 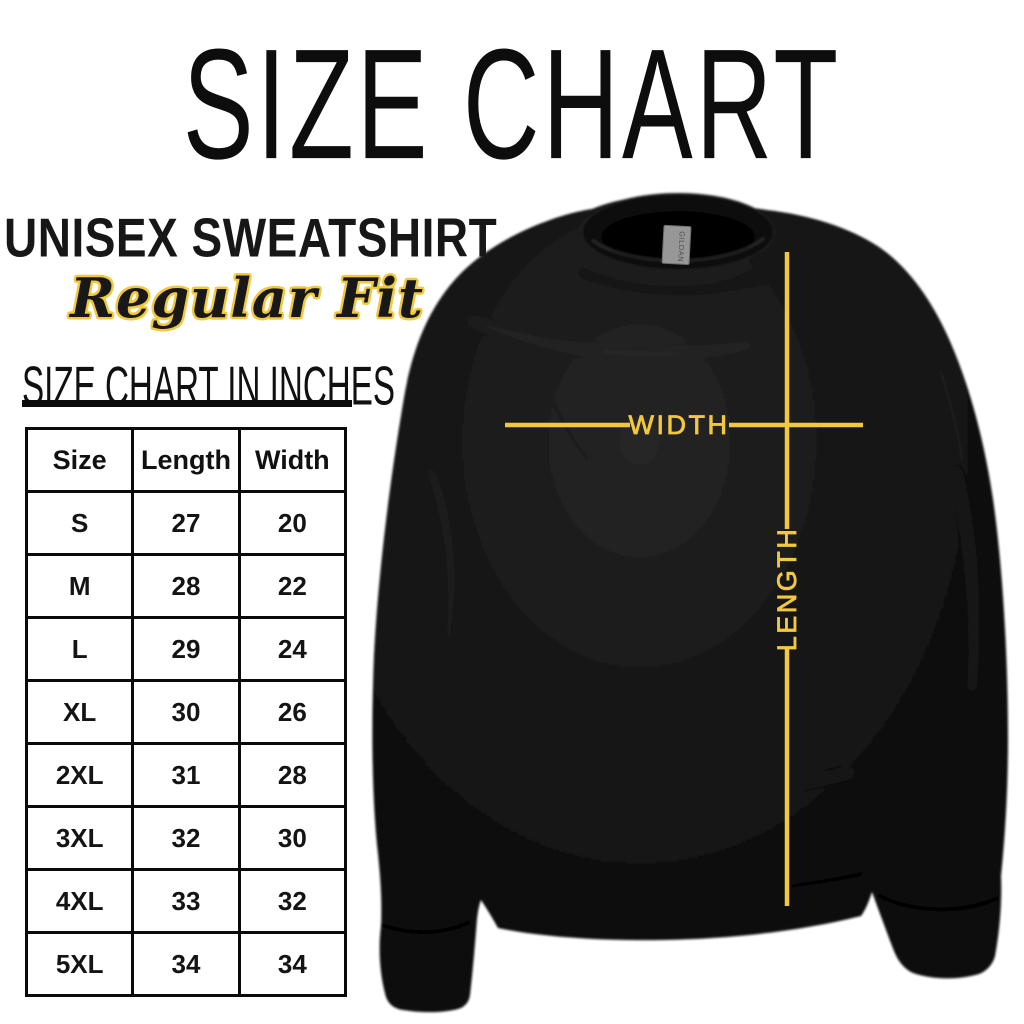 What do you see at coordinates (292, 460) in the screenshot?
I see `column-header-width: Width` at bounding box center [292, 460].